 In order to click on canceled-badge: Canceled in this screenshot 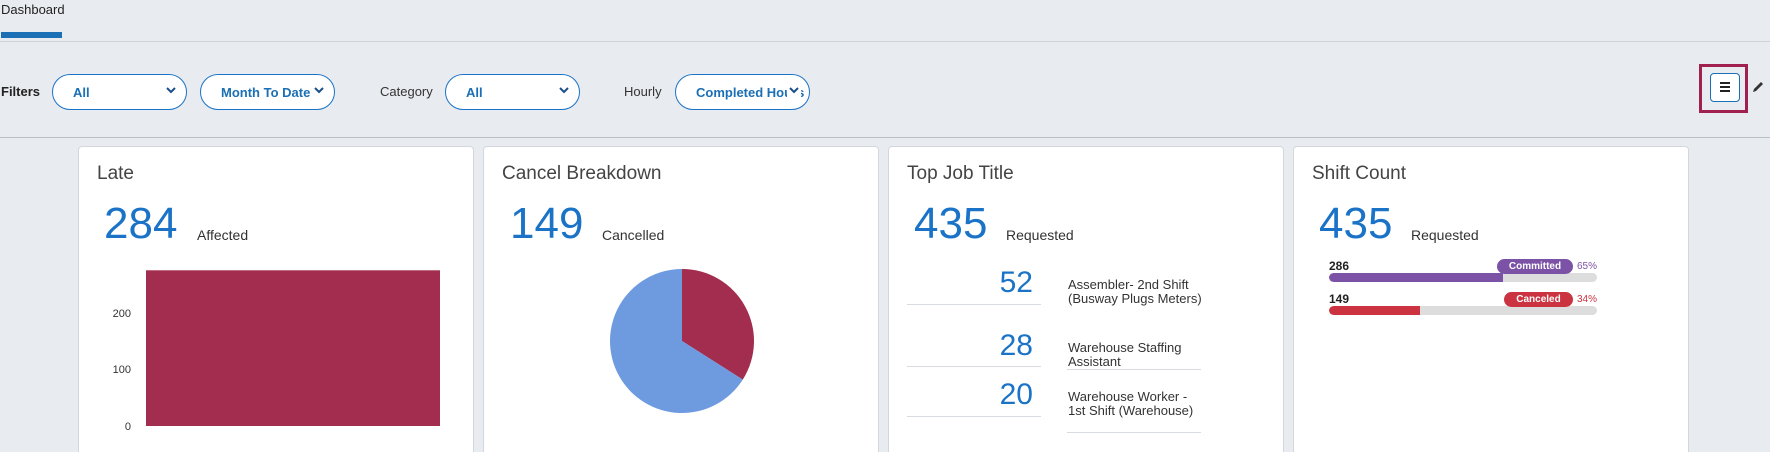, I will do `click(1538, 299)`.